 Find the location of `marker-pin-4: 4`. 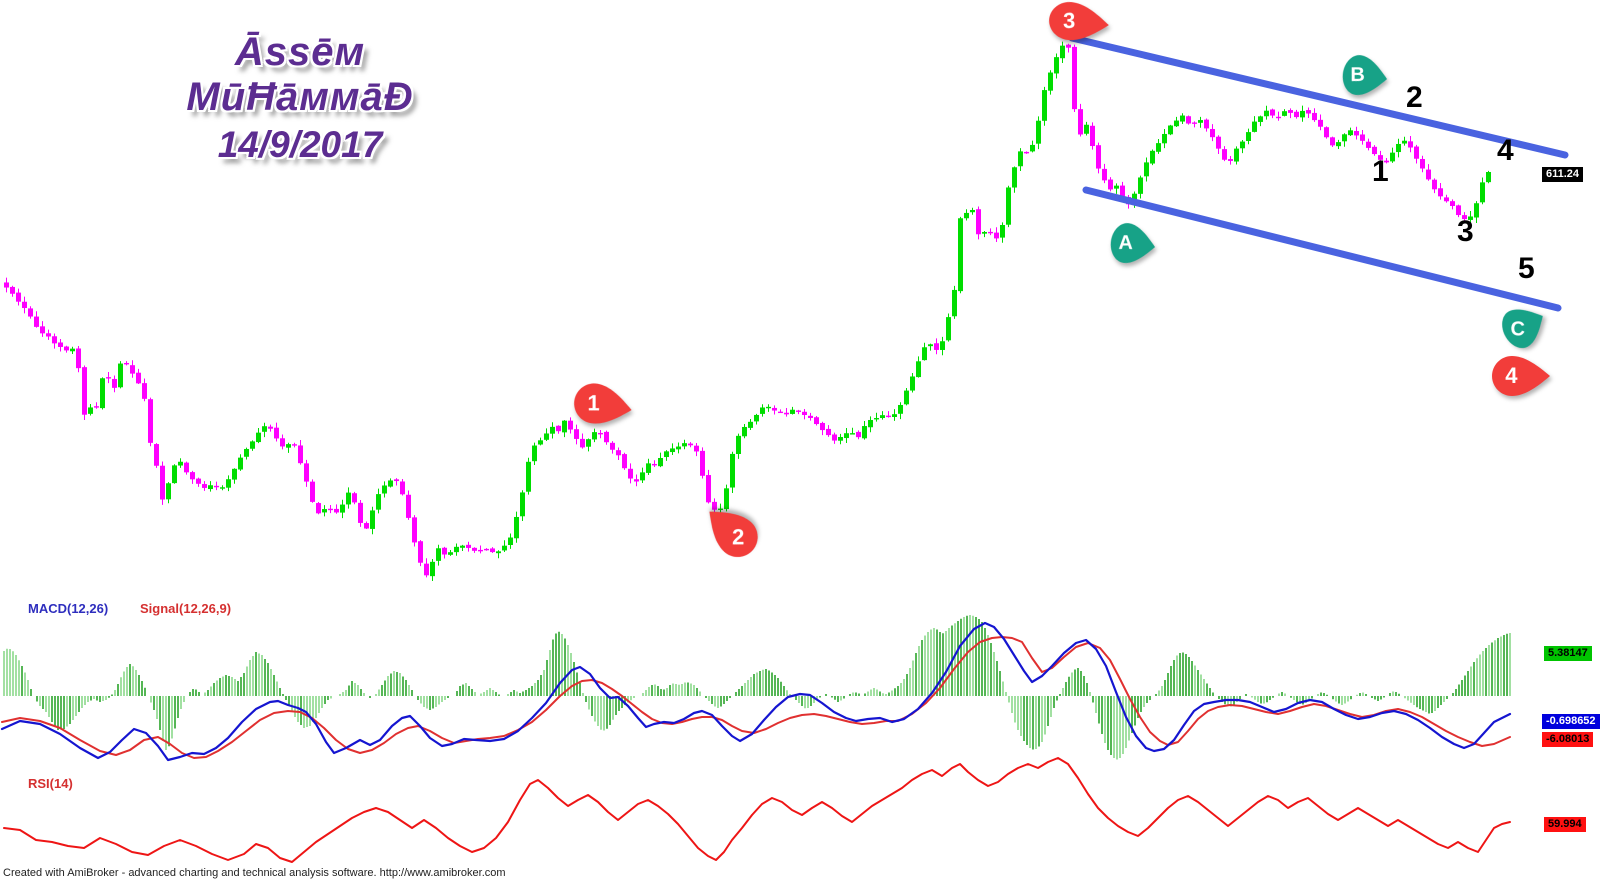

marker-pin-4: 4 is located at coordinates (1521, 376).